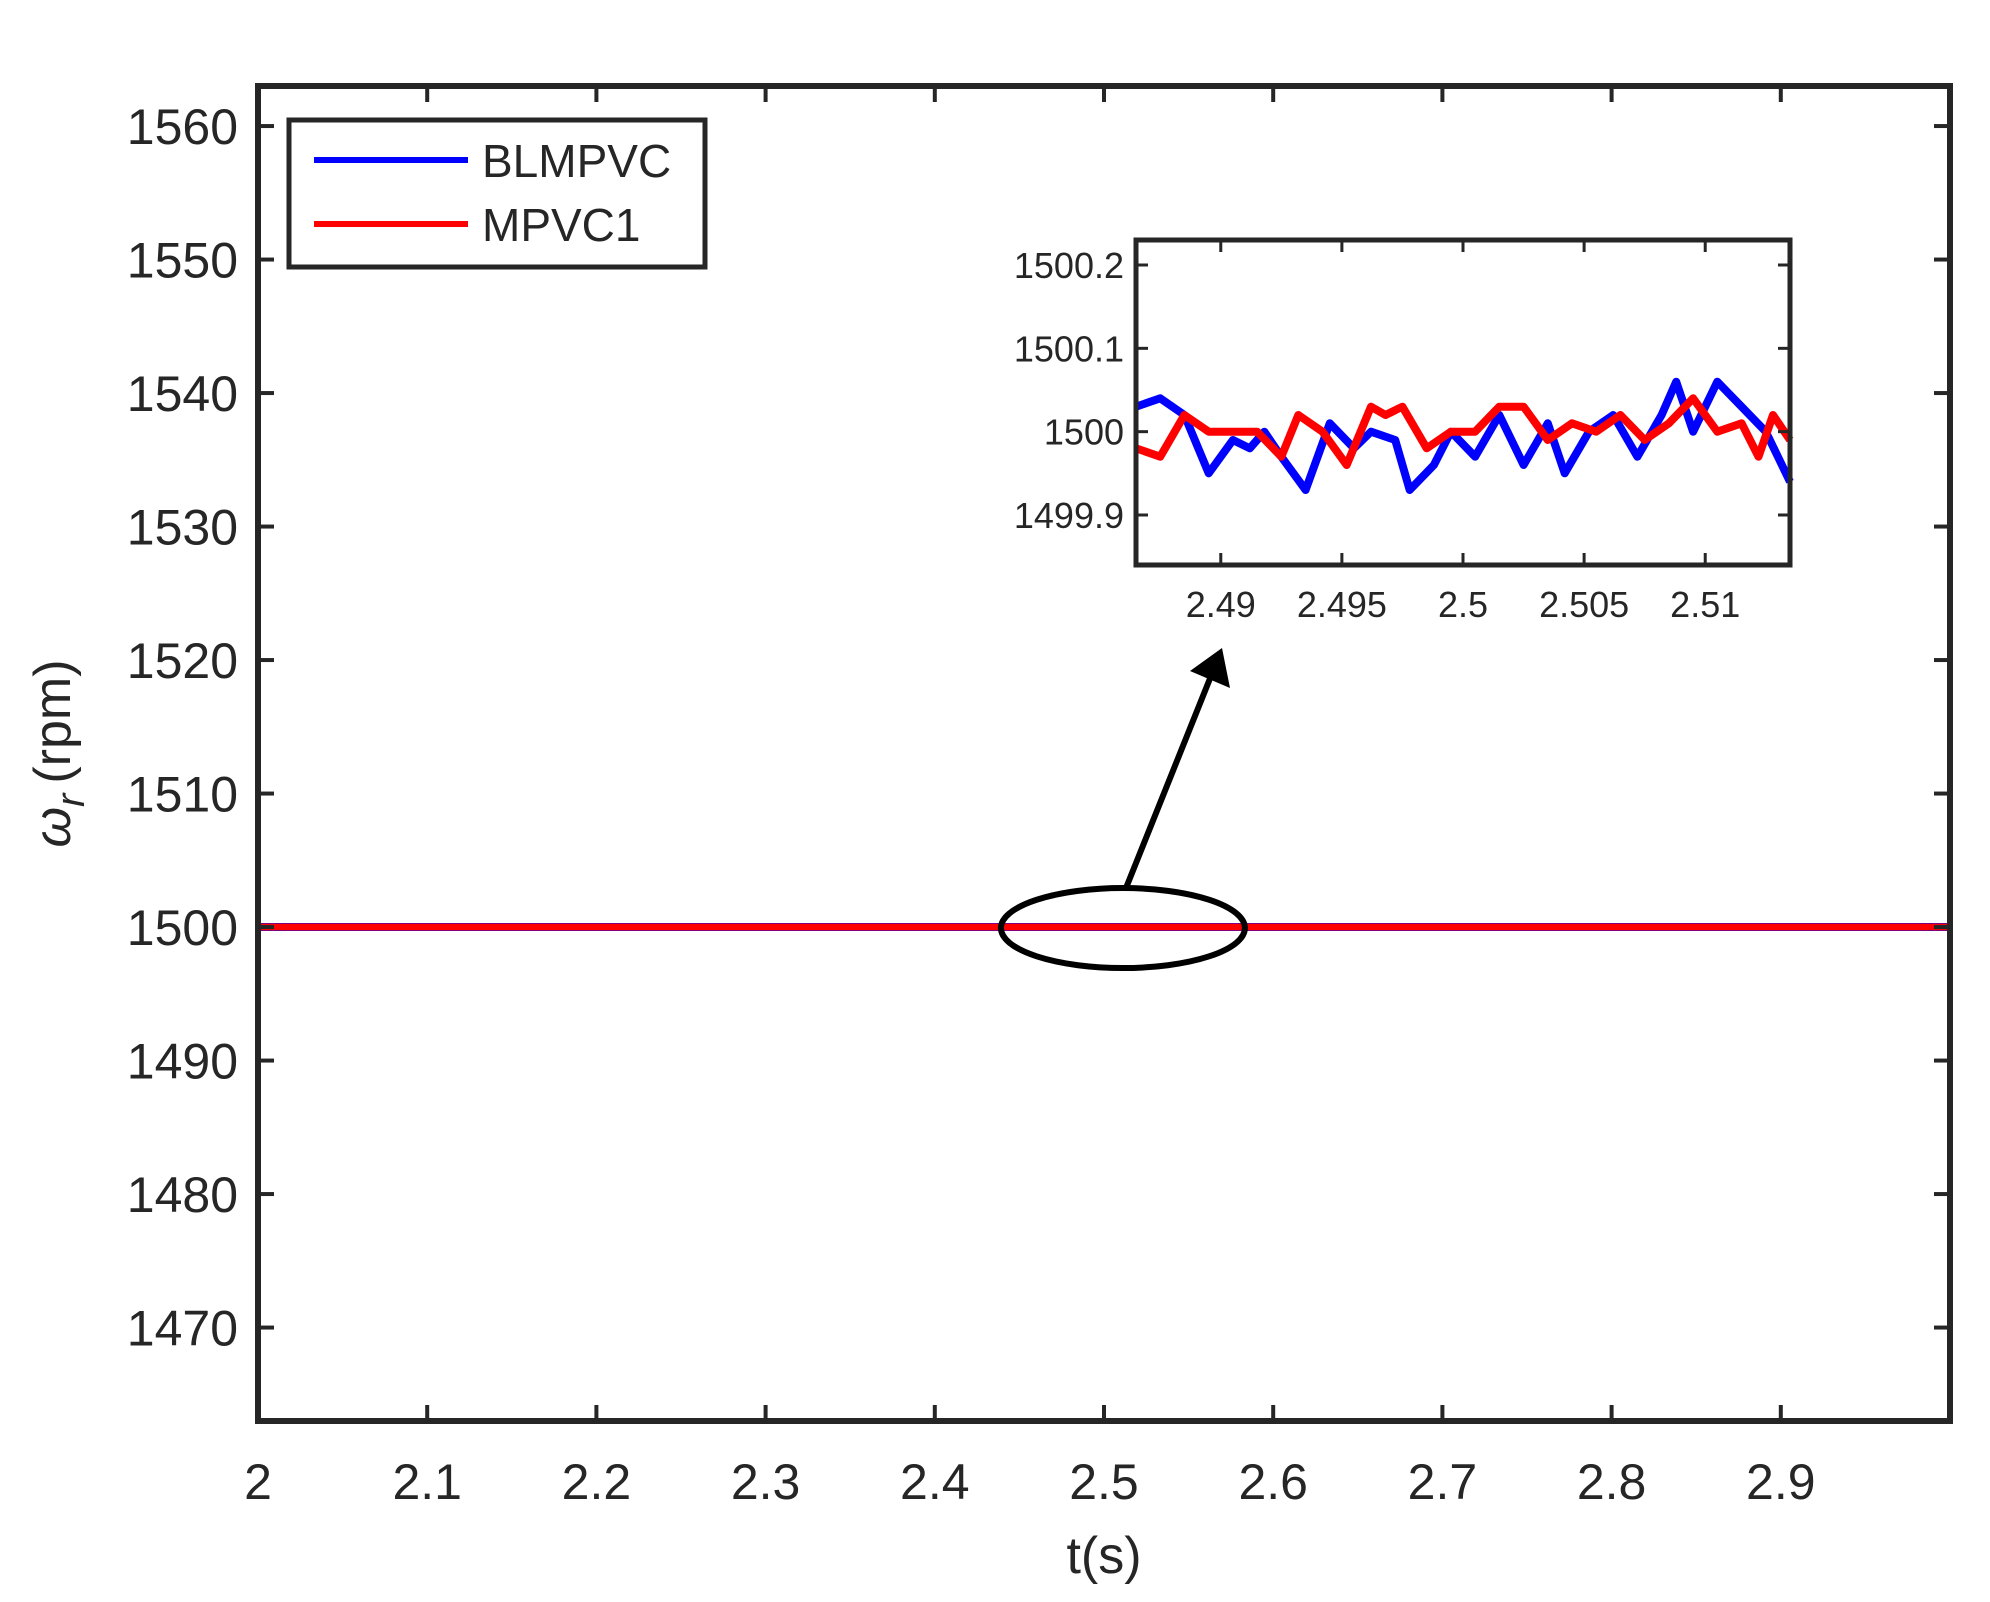 The width and height of the screenshot is (1990, 1602). What do you see at coordinates (1104, 1482) in the screenshot?
I see `x-tick-label: 2.5` at bounding box center [1104, 1482].